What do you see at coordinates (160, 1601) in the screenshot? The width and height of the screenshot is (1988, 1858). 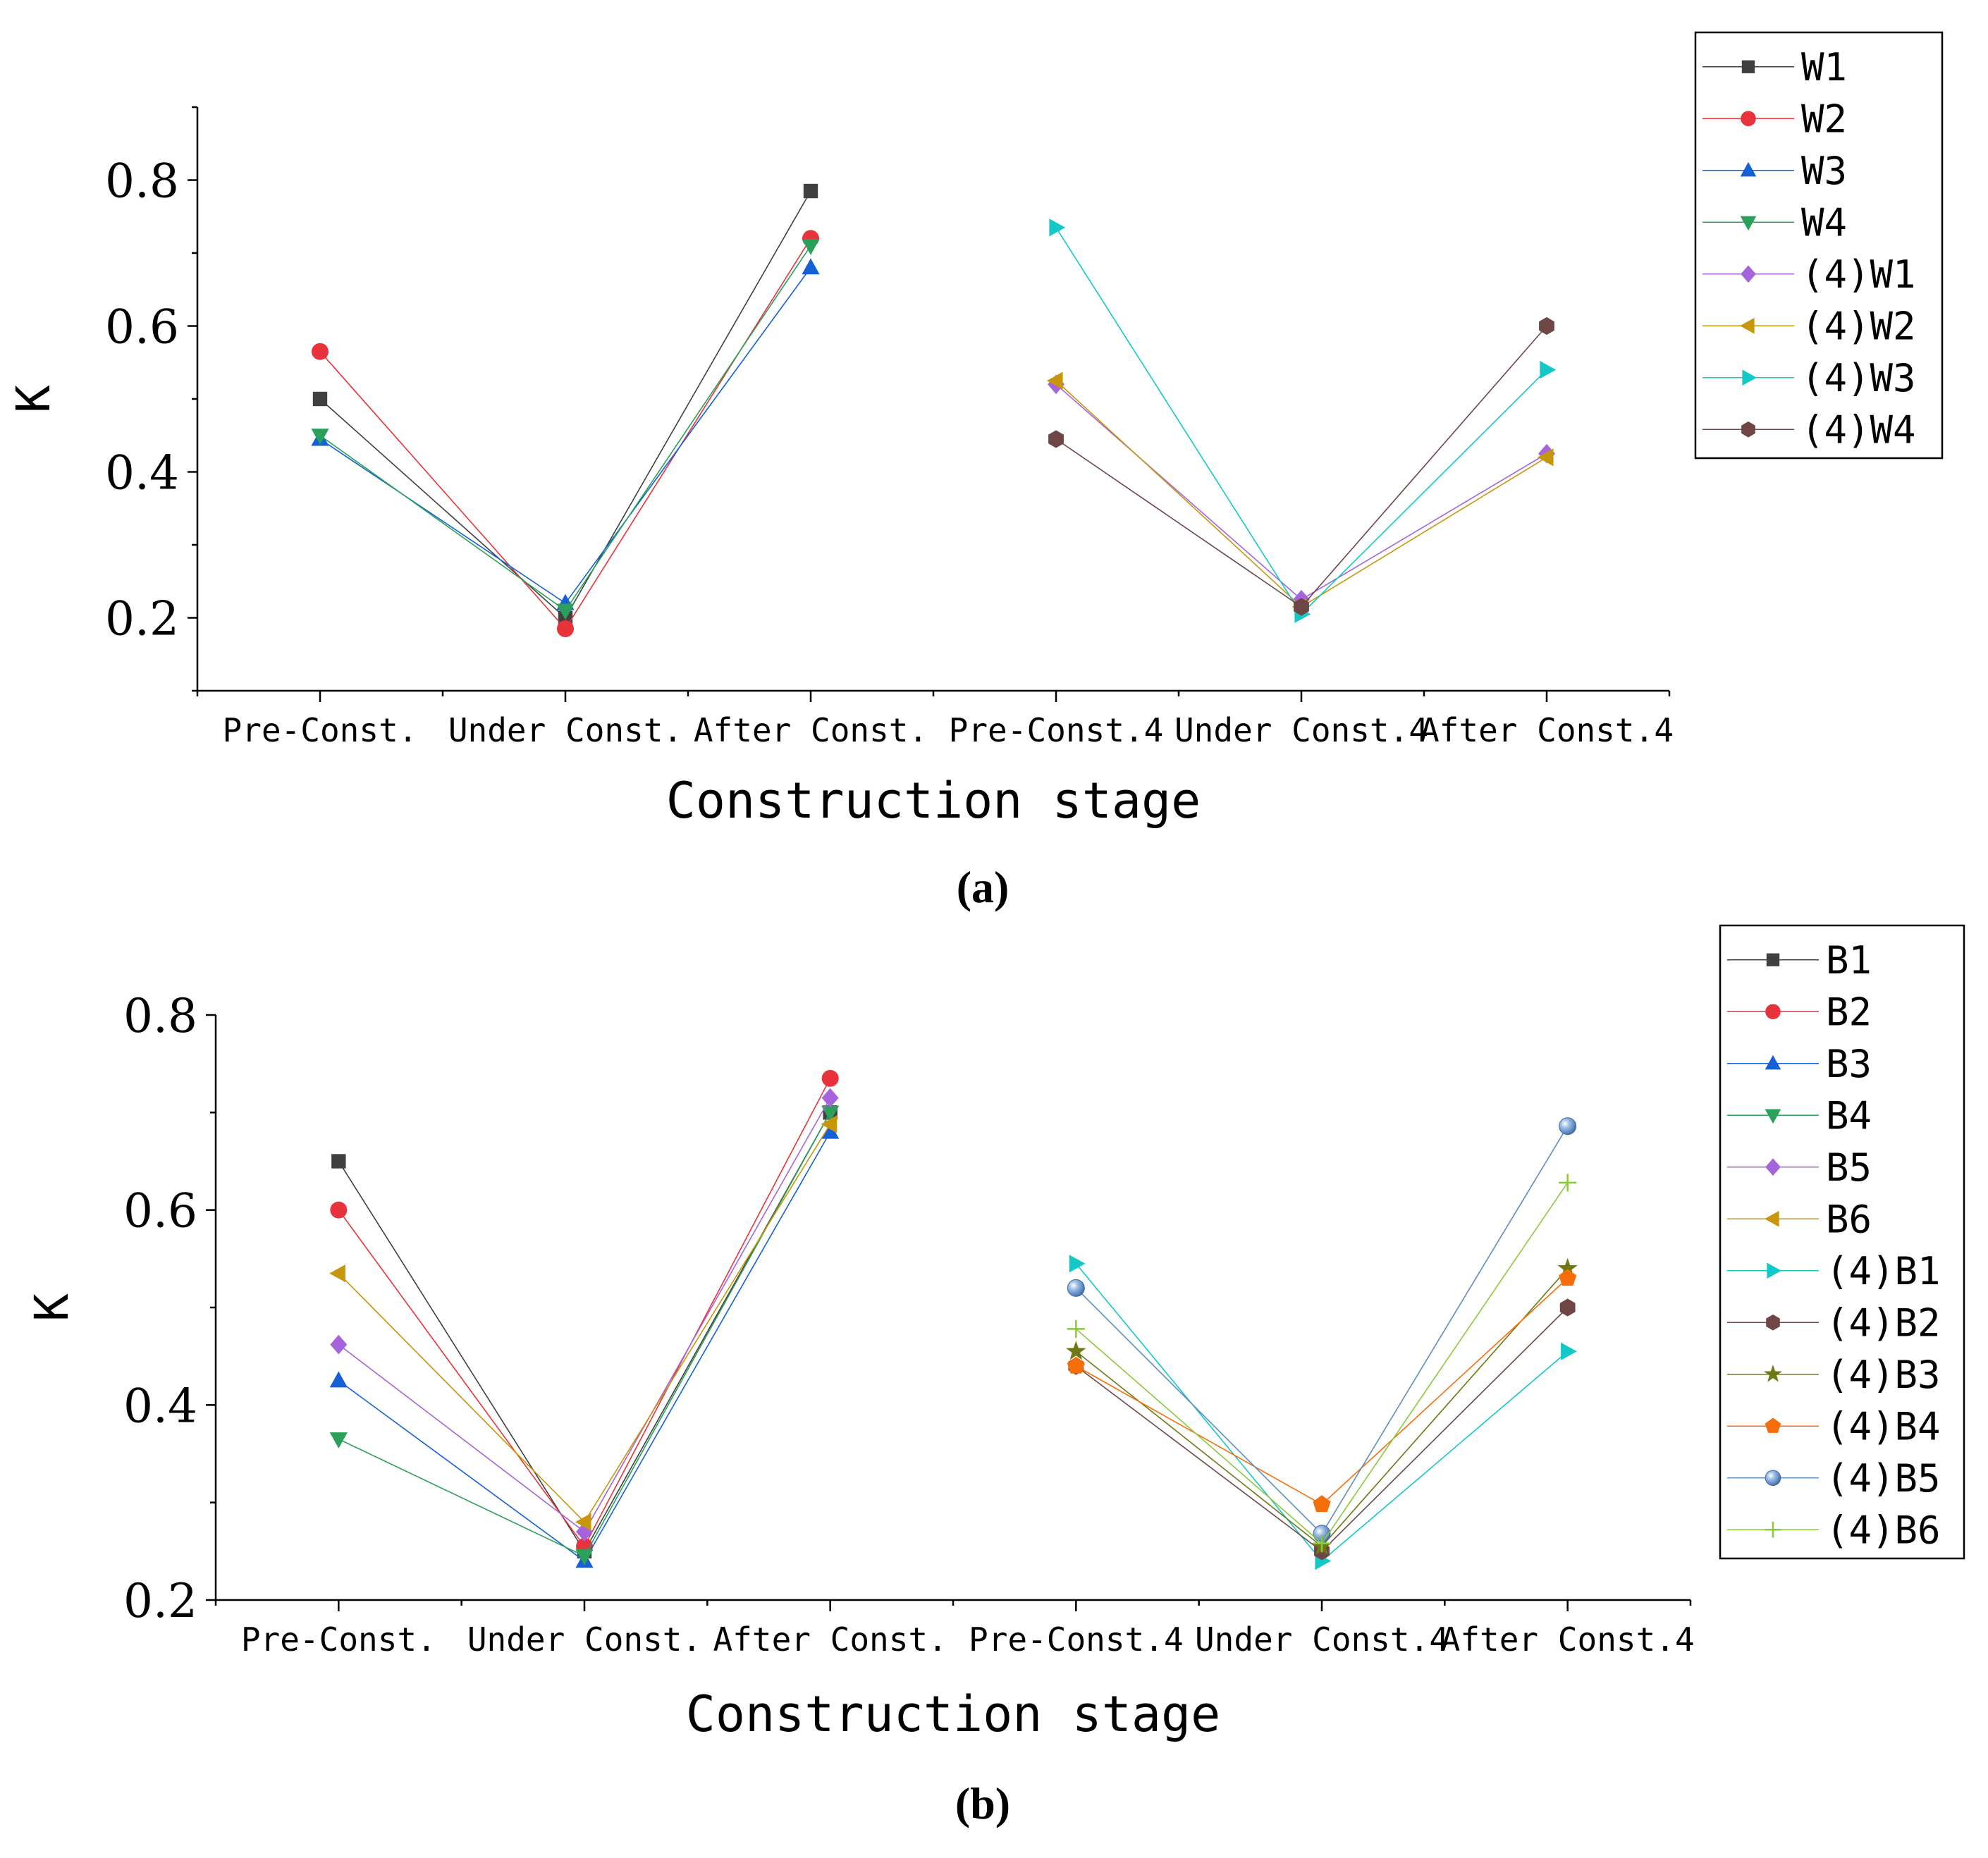 I see `y-tick-label: 0.2` at bounding box center [160, 1601].